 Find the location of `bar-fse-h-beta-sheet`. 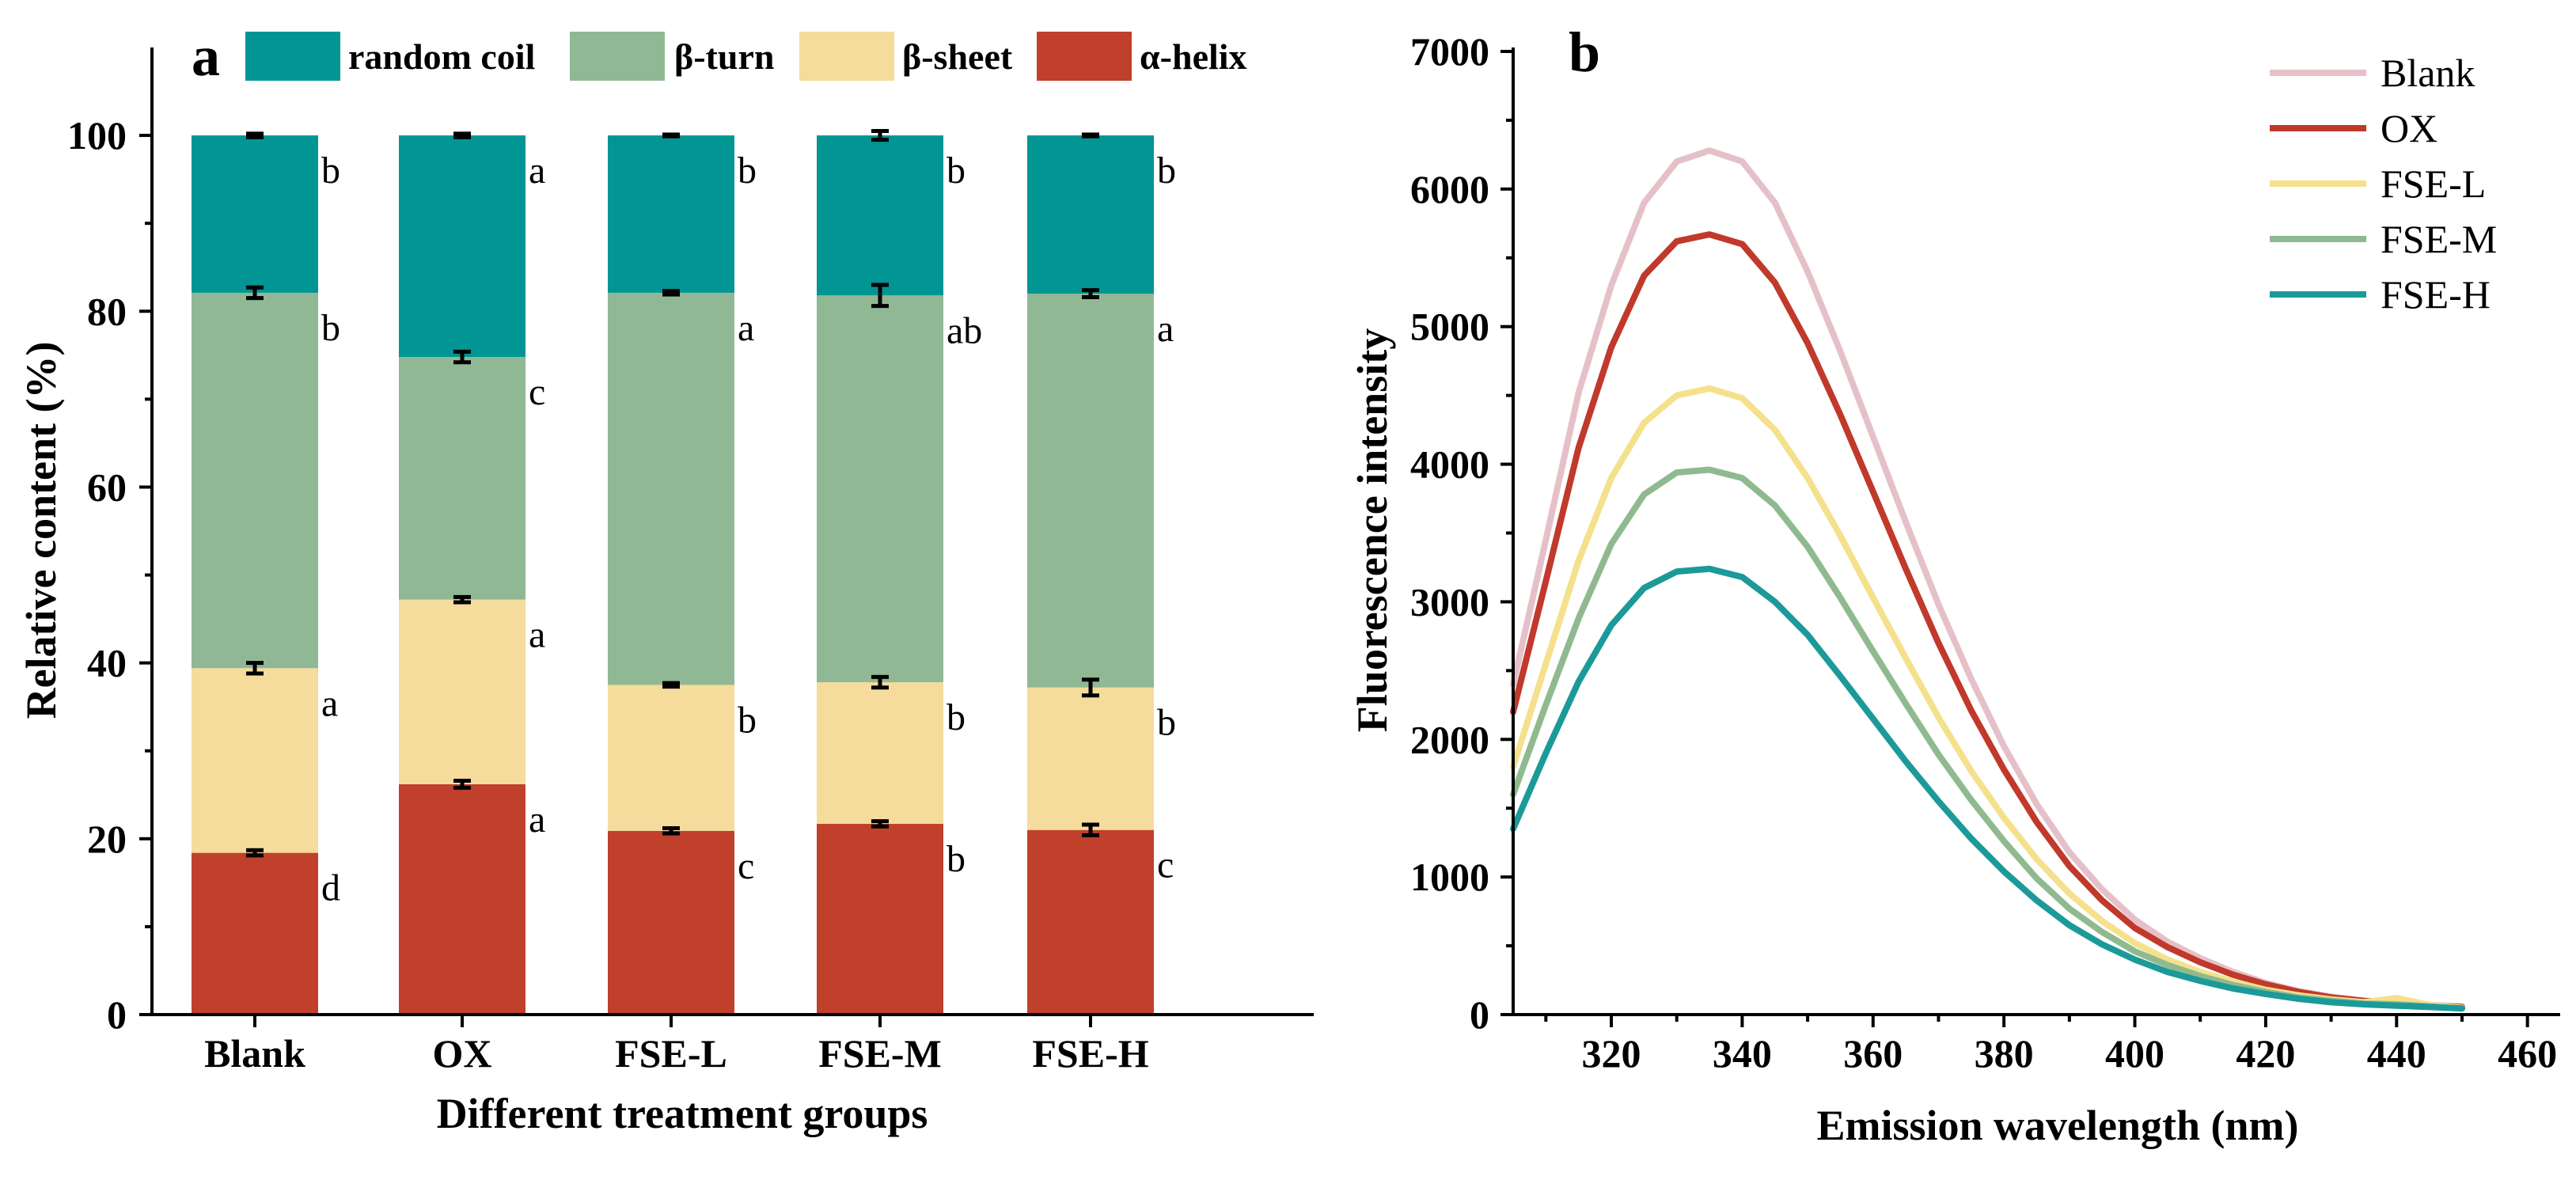

bar-fse-h-beta-sheet is located at coordinates (1090, 758).